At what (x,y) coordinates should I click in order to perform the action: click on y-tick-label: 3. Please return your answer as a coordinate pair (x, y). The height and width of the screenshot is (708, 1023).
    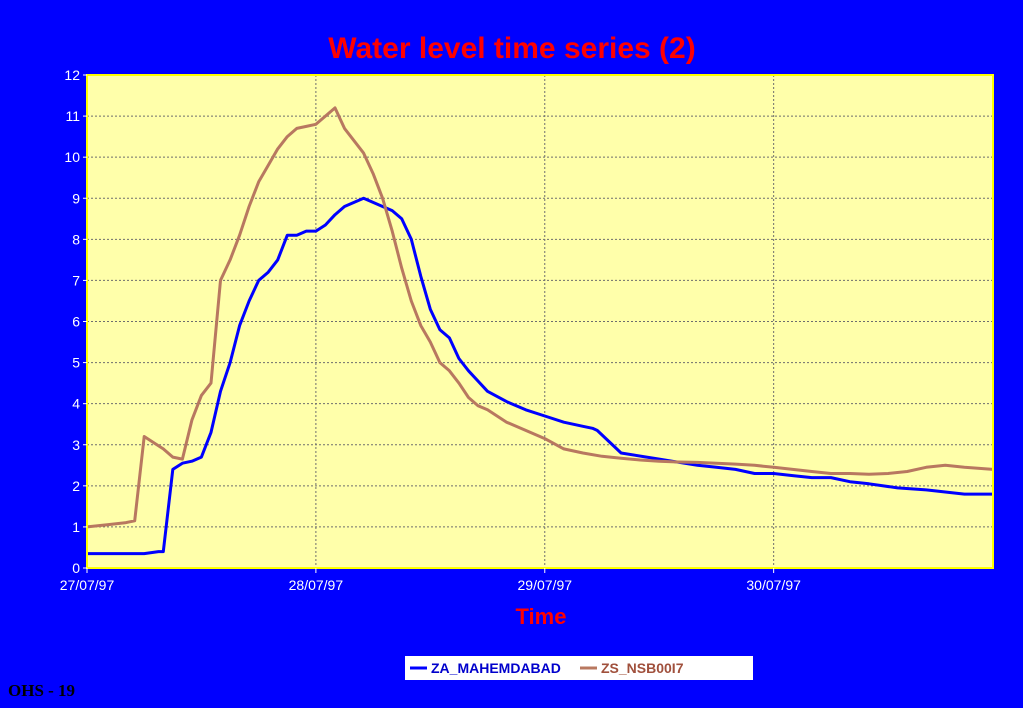
    Looking at the image, I should click on (76, 445).